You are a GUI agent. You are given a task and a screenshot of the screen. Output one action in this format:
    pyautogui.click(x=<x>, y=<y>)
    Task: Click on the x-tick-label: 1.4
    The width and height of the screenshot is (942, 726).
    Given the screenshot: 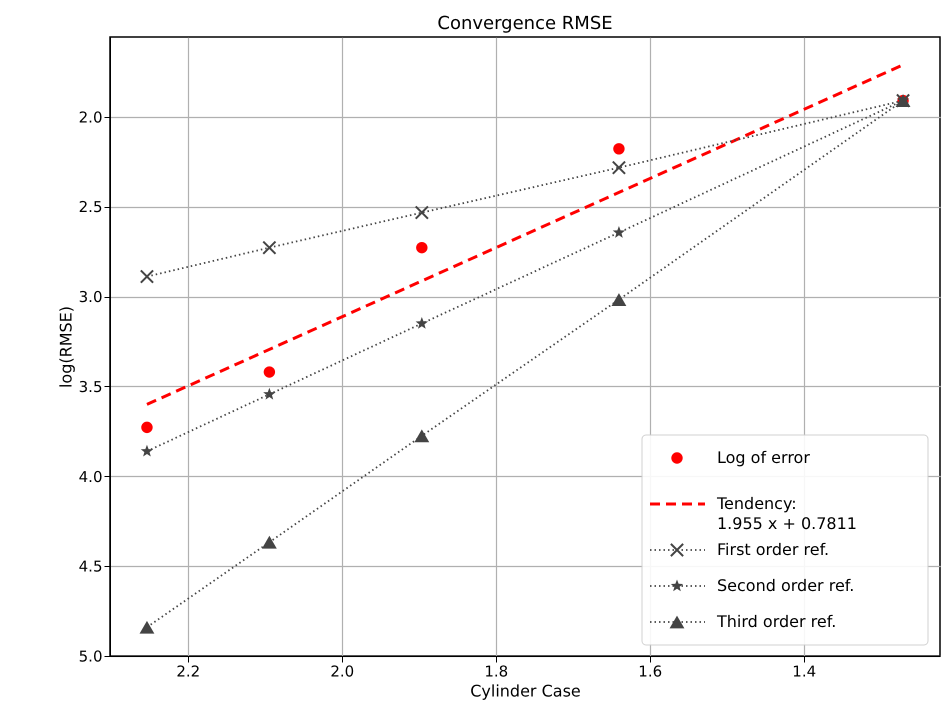 What is the action you would take?
    pyautogui.click(x=804, y=671)
    